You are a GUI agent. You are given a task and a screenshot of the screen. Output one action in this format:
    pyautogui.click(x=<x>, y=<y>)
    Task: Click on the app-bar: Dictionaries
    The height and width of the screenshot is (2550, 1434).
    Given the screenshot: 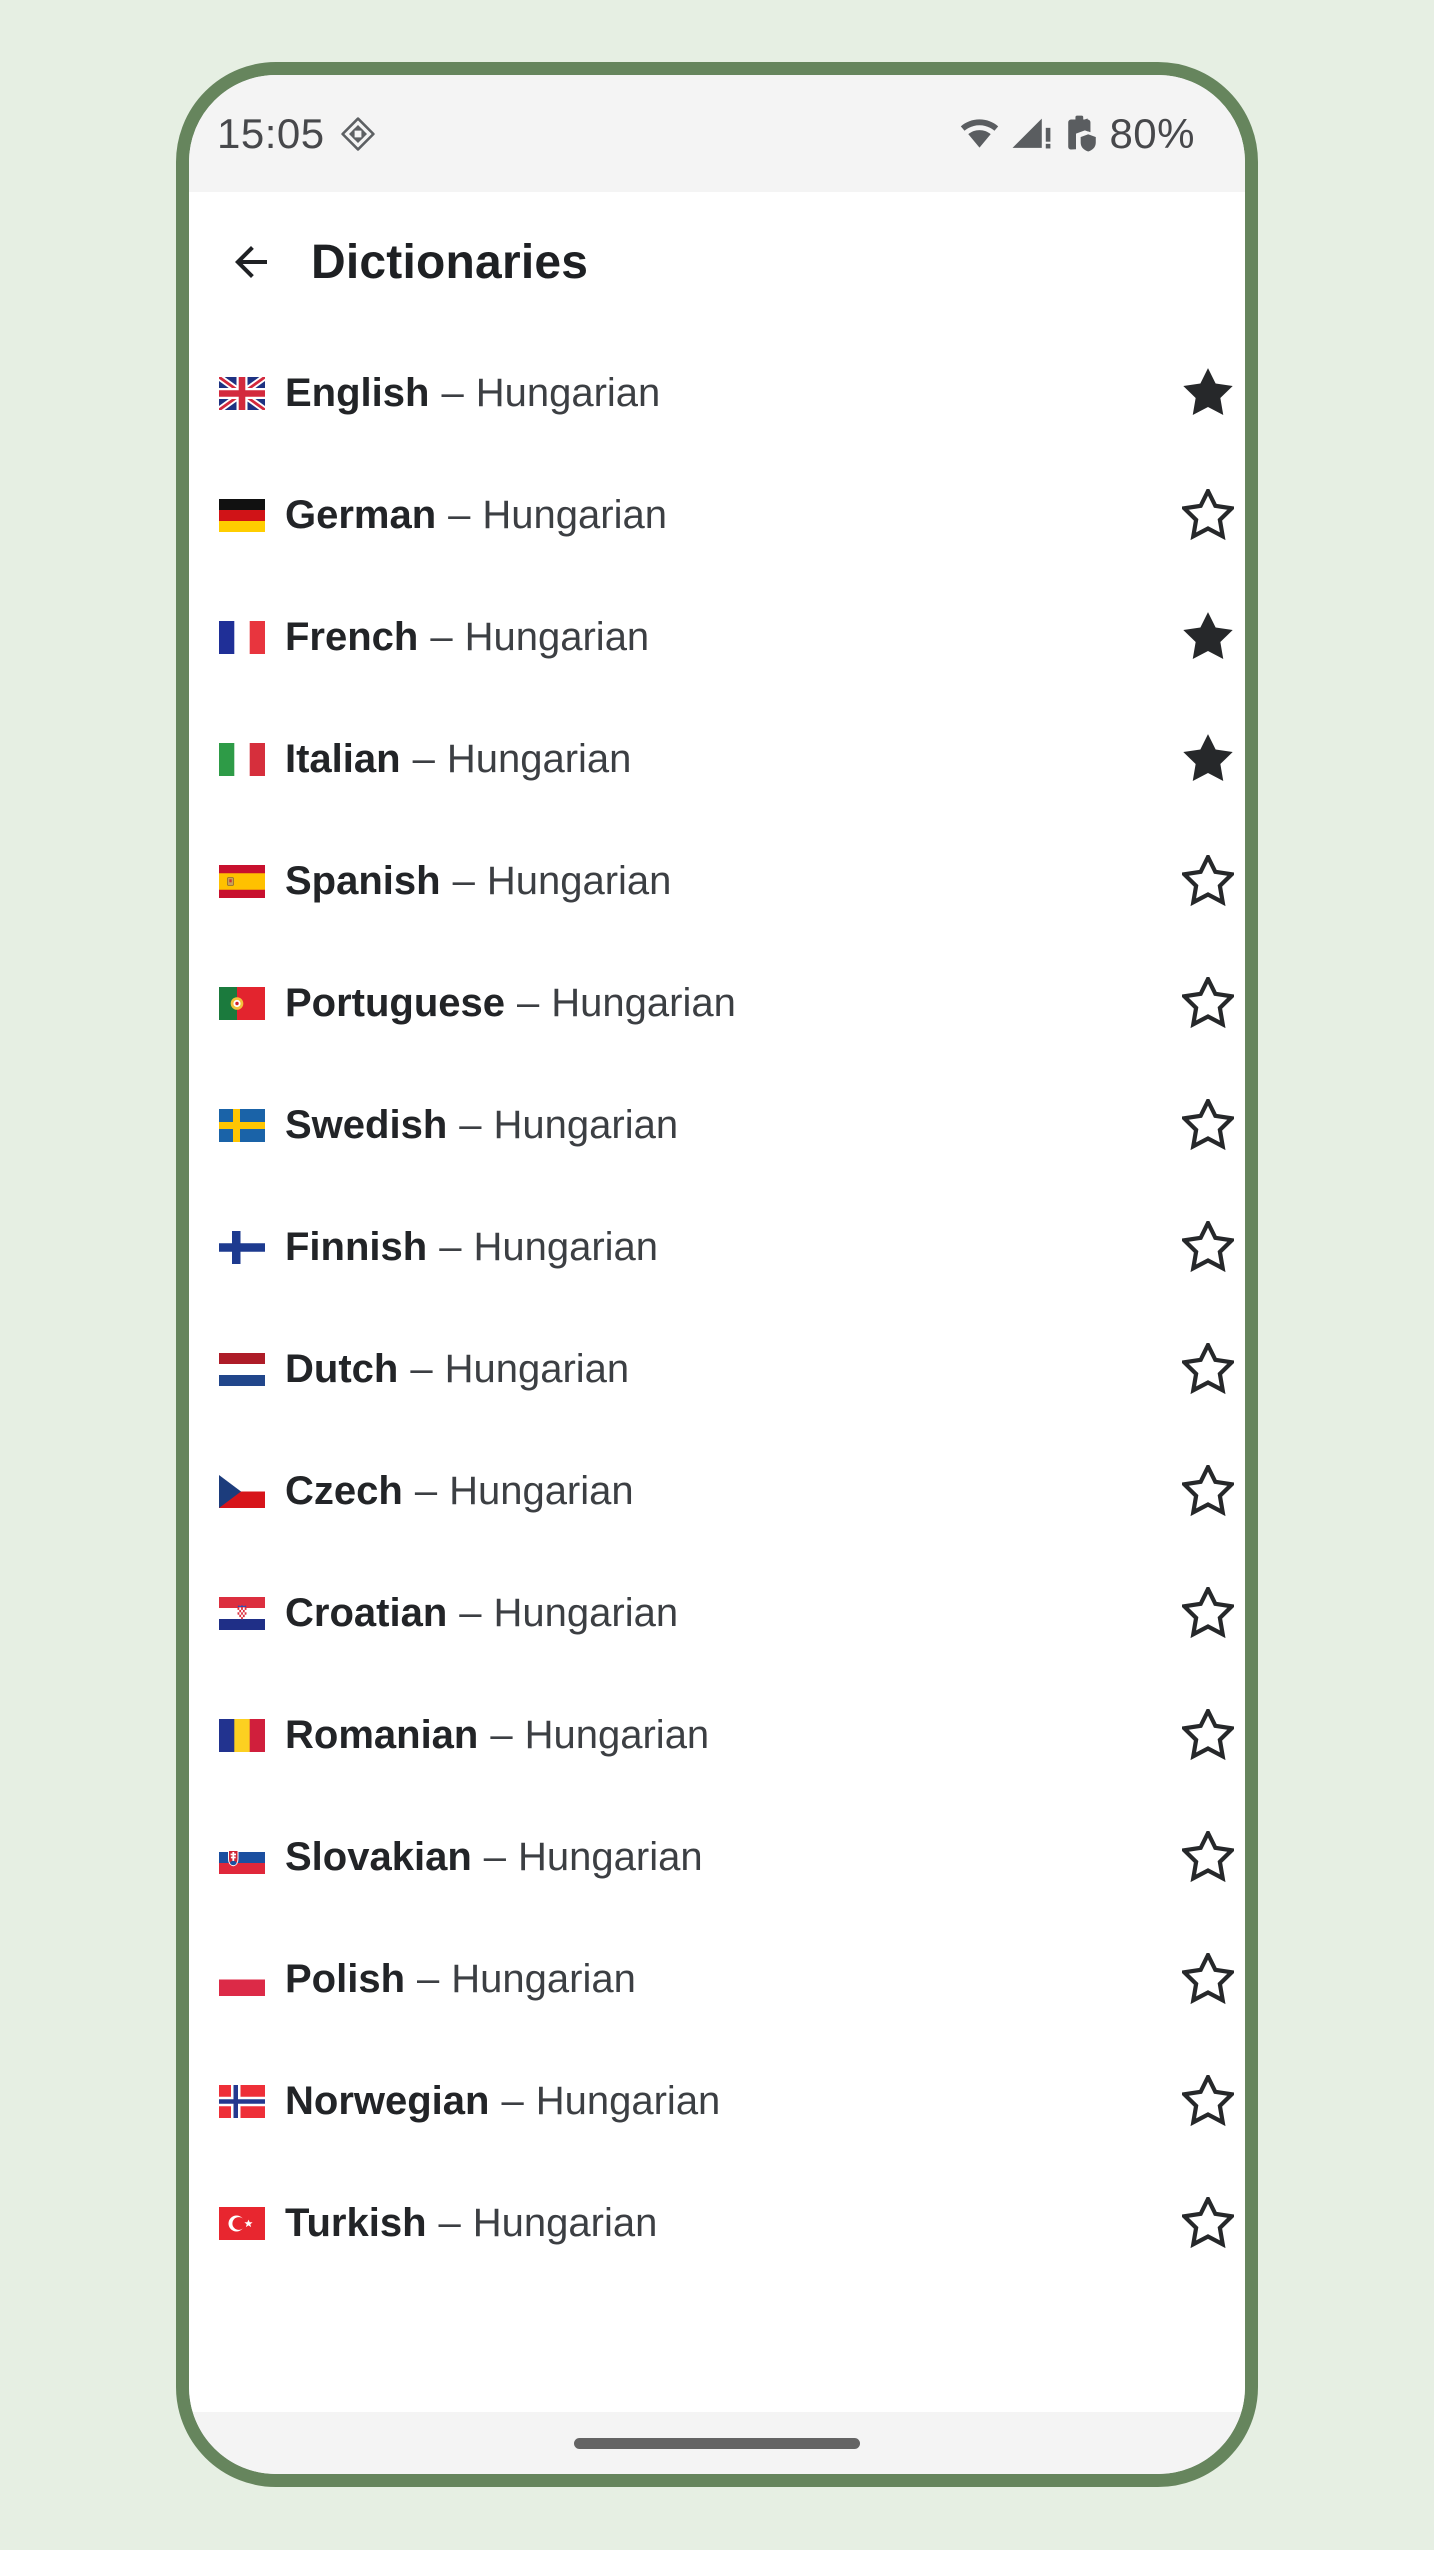 What is the action you would take?
    pyautogui.click(x=717, y=262)
    